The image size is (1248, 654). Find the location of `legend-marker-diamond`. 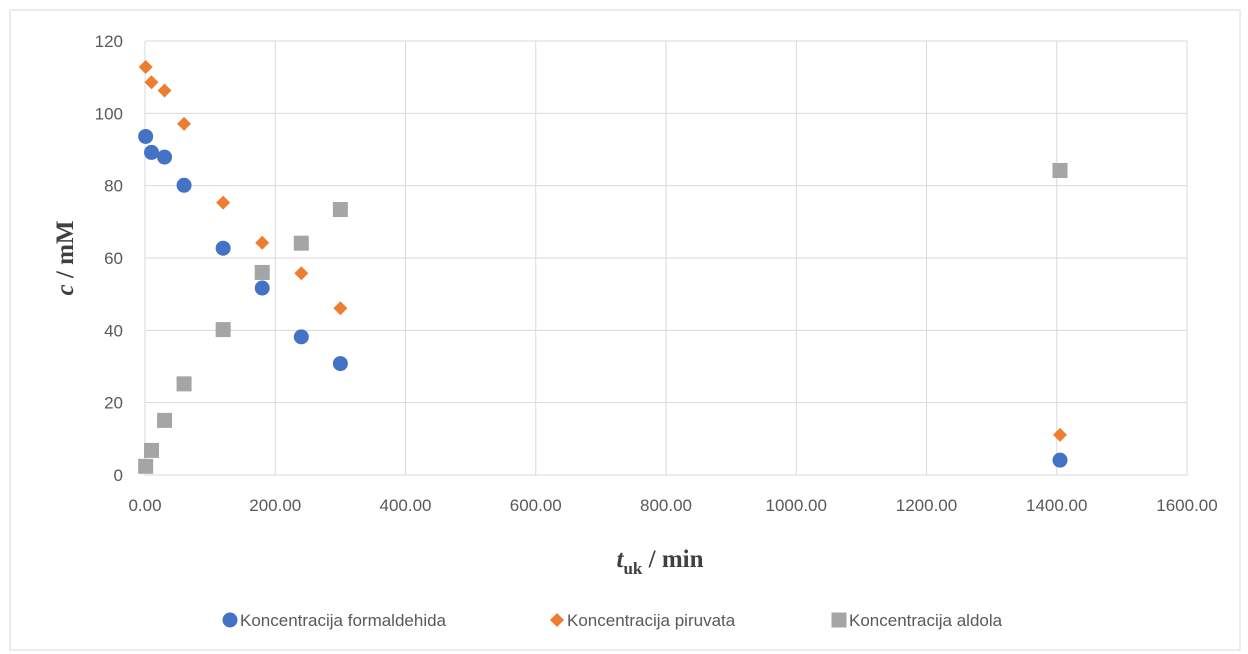

legend-marker-diamond is located at coordinates (557, 620).